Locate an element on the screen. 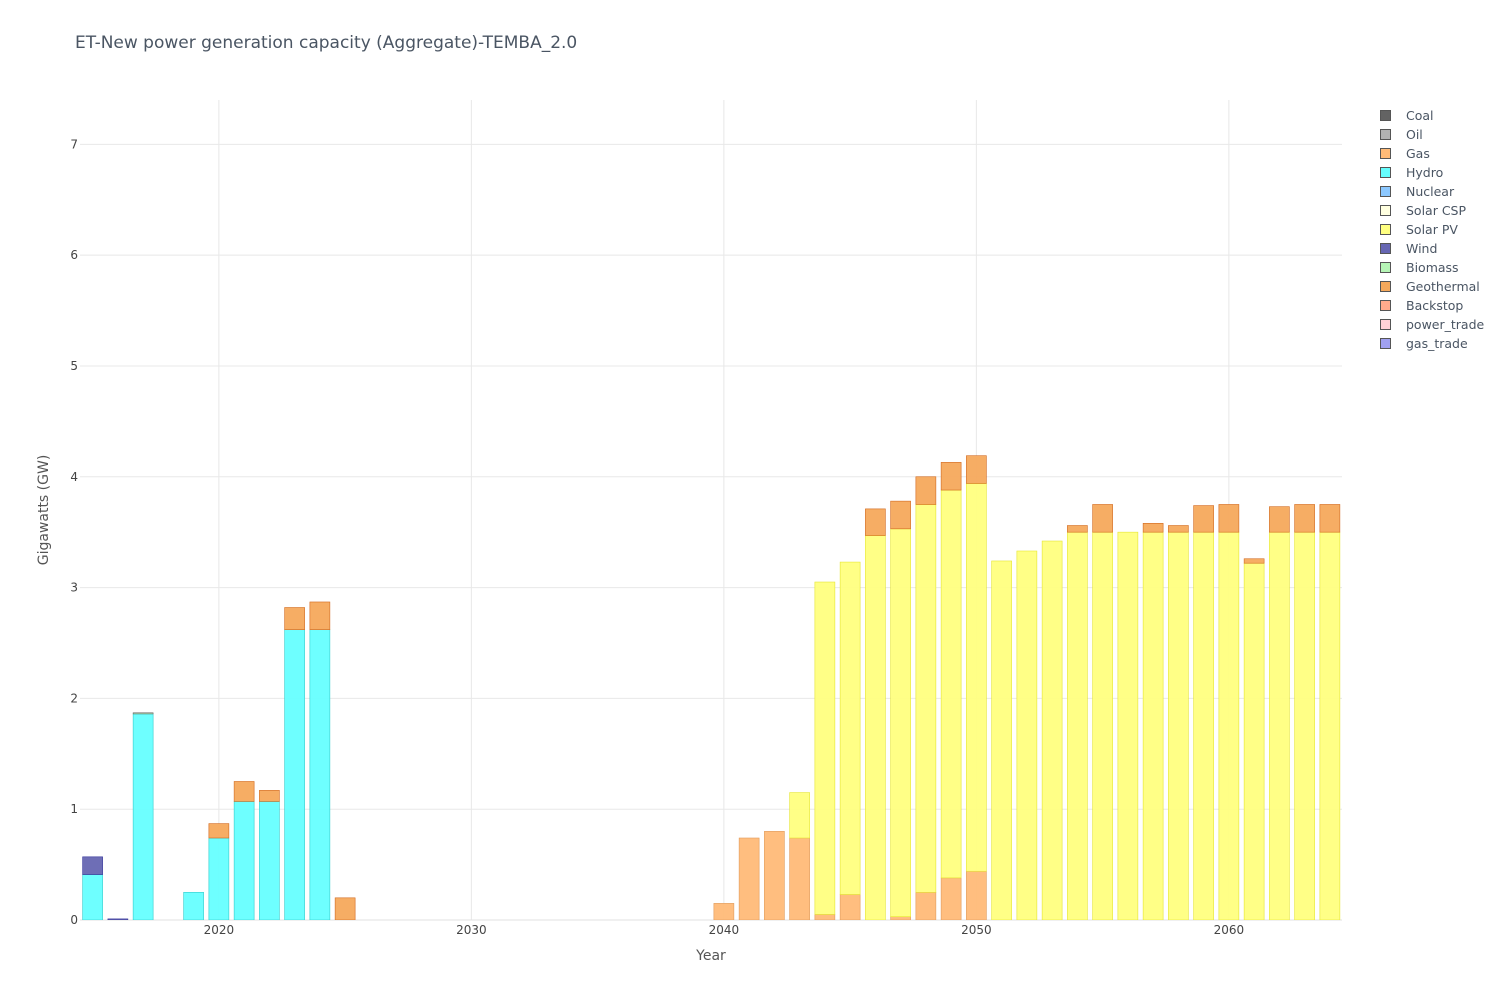 The image size is (1500, 1000). bar-solar-pv-2055 is located at coordinates (1102, 725).